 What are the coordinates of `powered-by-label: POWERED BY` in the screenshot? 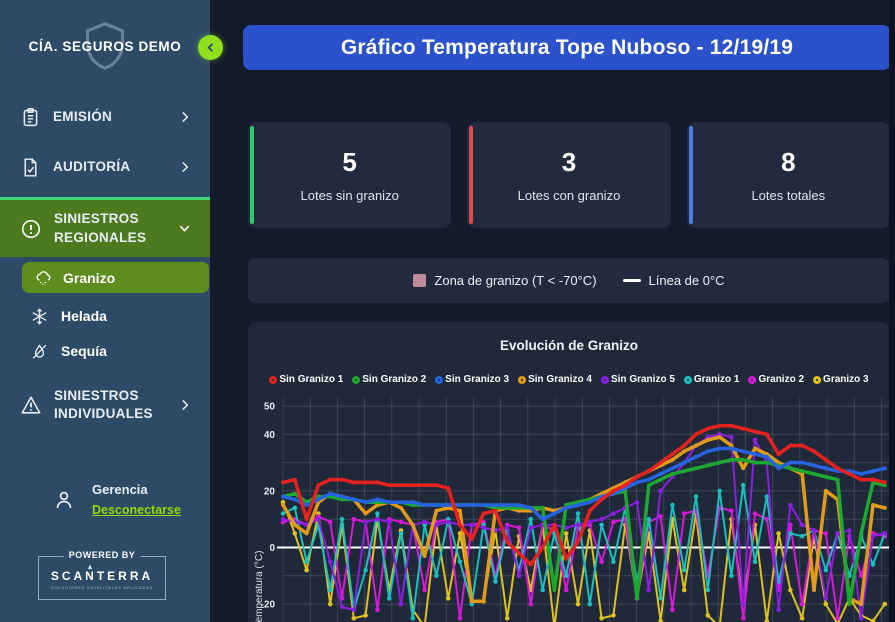 It's located at (102, 555).